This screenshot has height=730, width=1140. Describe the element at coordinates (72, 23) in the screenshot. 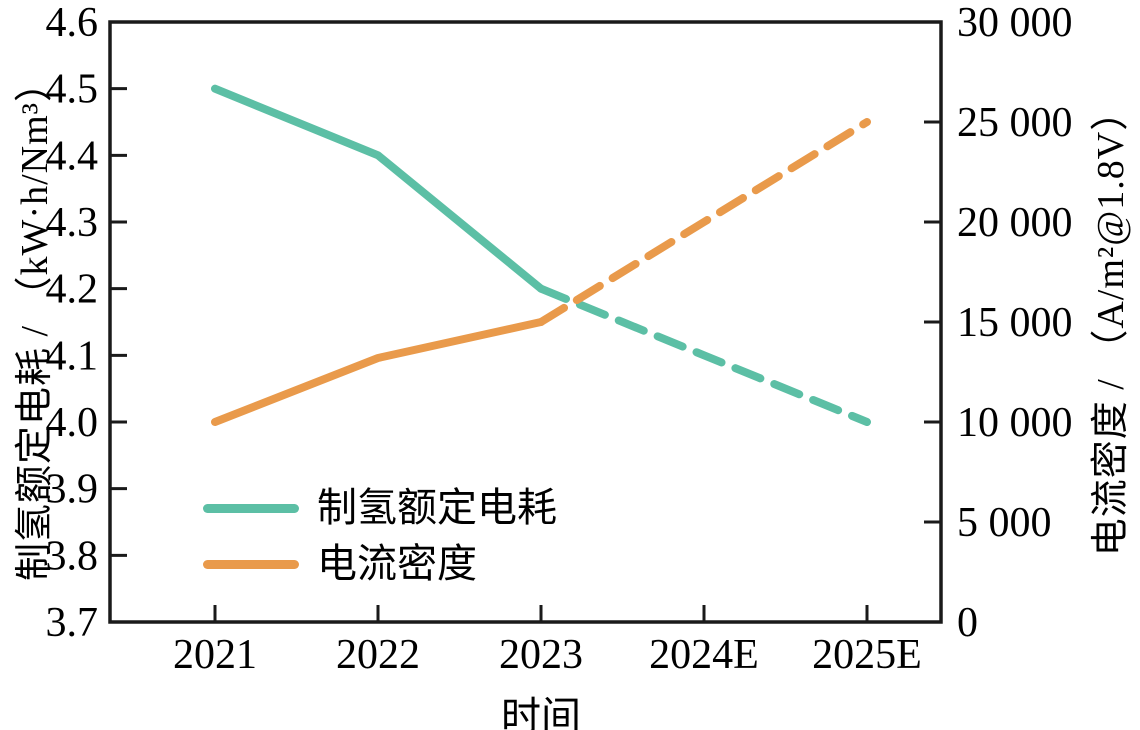

I see `left-axis-tick-label: 4.6` at that location.